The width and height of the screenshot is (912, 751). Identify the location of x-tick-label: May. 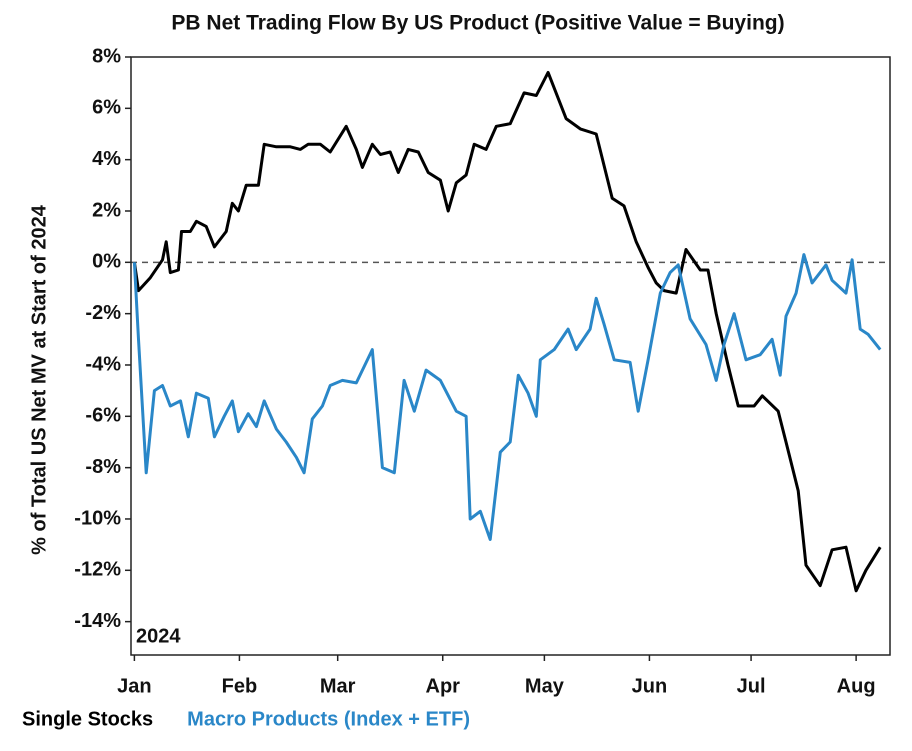
(545, 686).